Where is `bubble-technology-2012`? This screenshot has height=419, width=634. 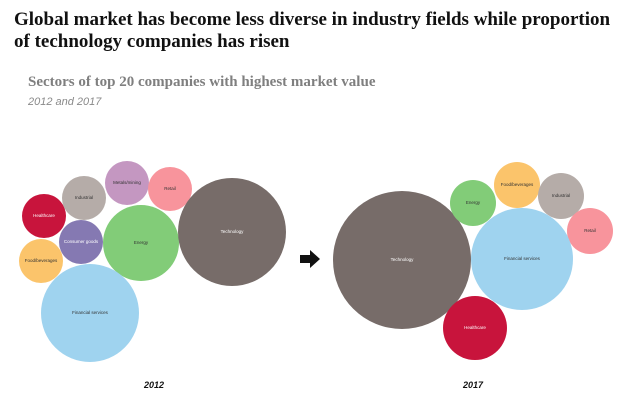
bubble-technology-2012 is located at coordinates (232, 232).